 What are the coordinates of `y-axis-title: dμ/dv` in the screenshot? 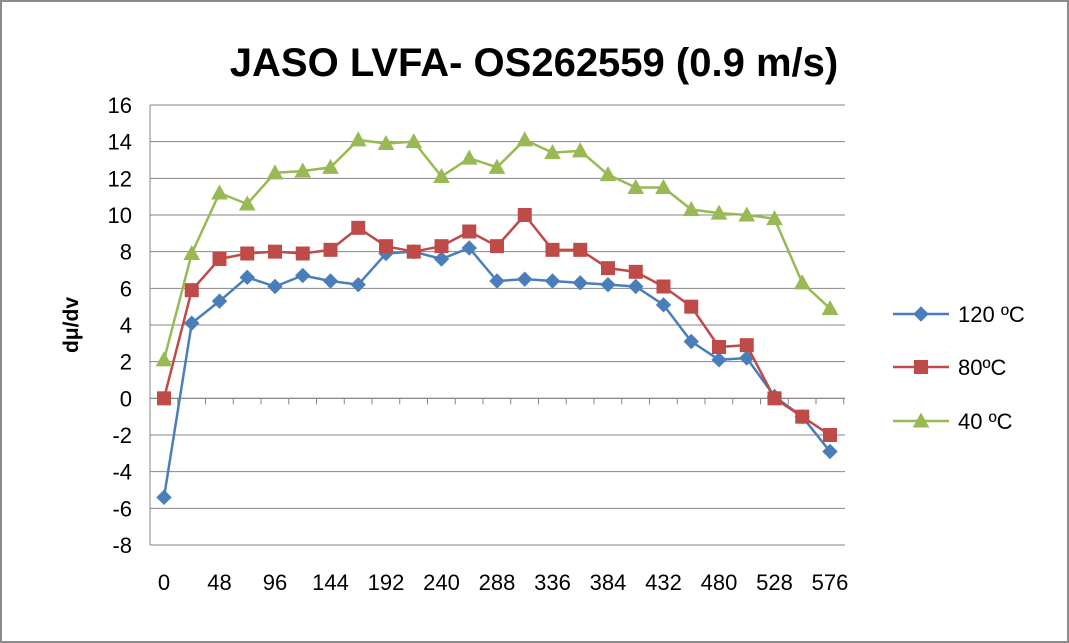 It's located at (71, 325).